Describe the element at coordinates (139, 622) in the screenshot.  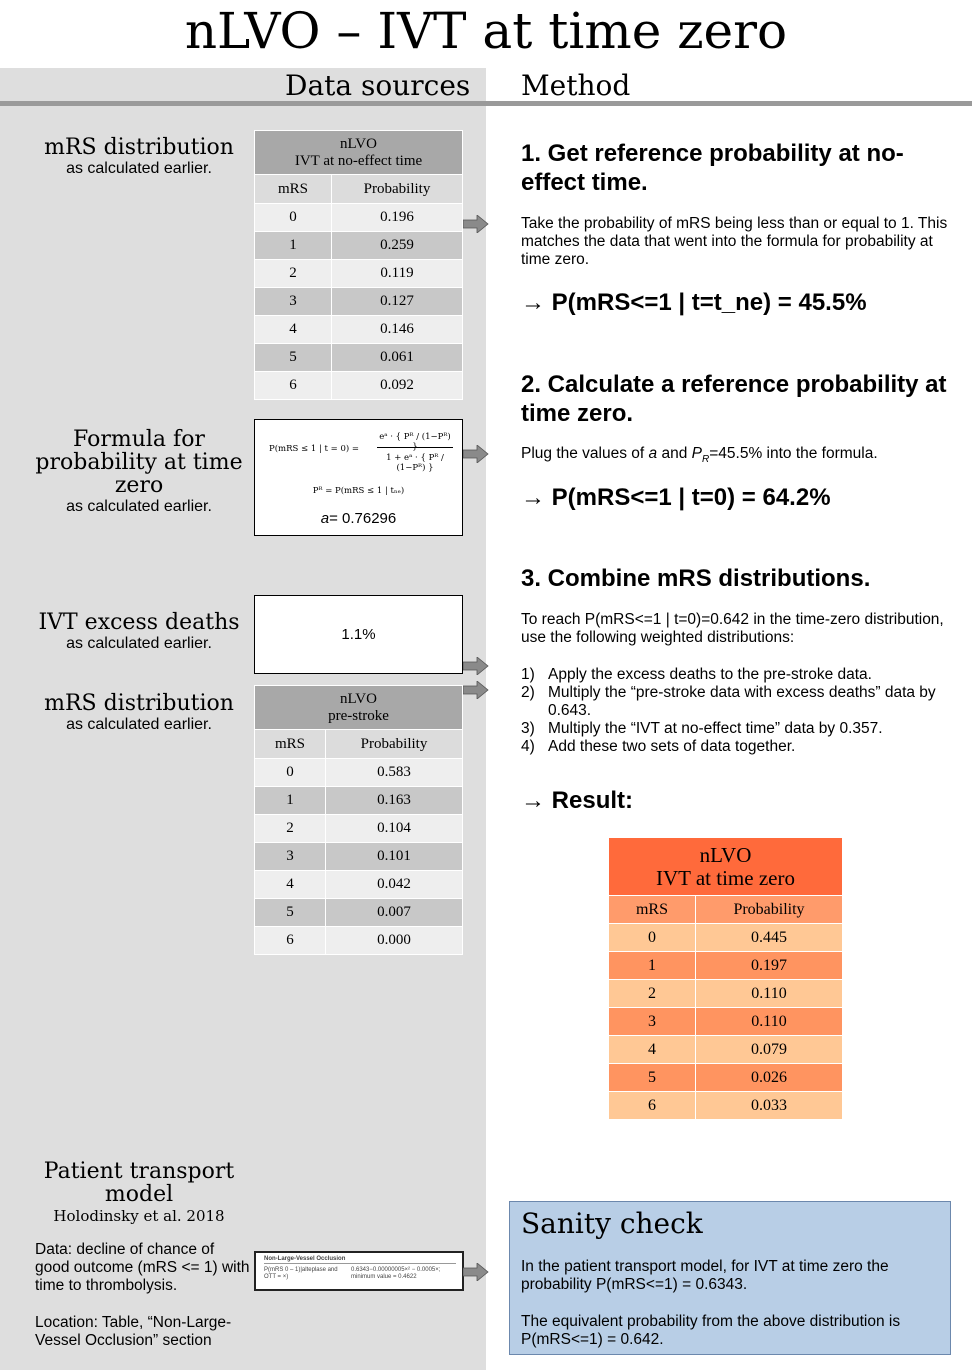
I see `excess-deaths-title: IVT excess deaths` at that location.